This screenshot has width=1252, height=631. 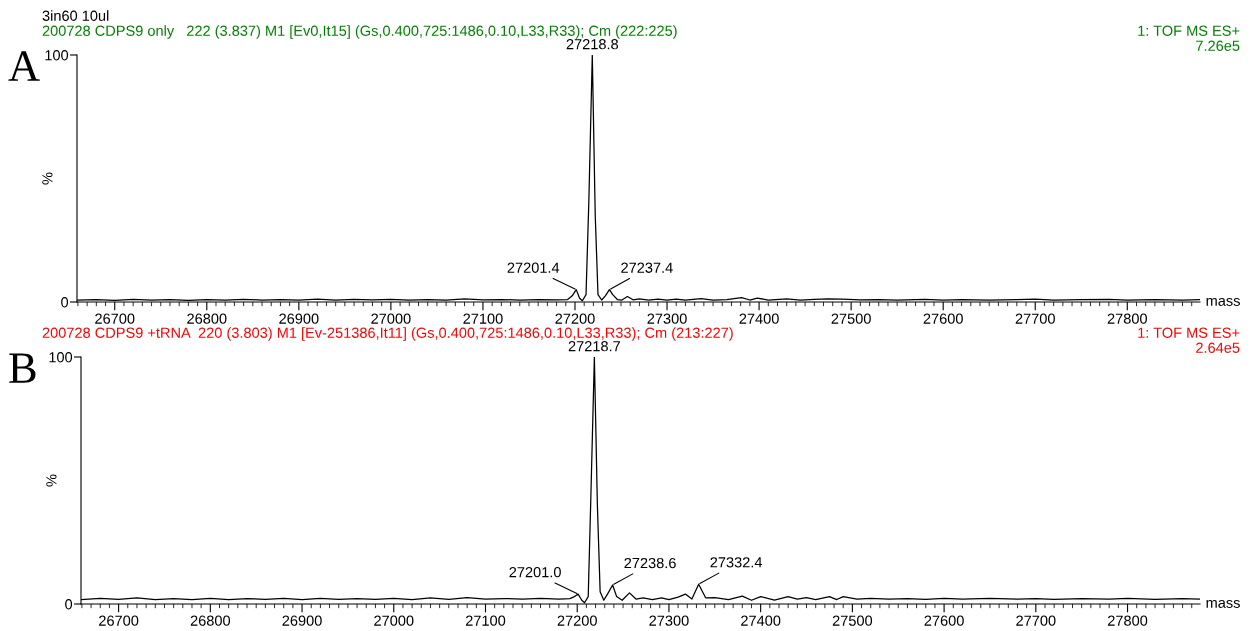 I want to click on text: 2.64e5, so click(x=1218, y=347).